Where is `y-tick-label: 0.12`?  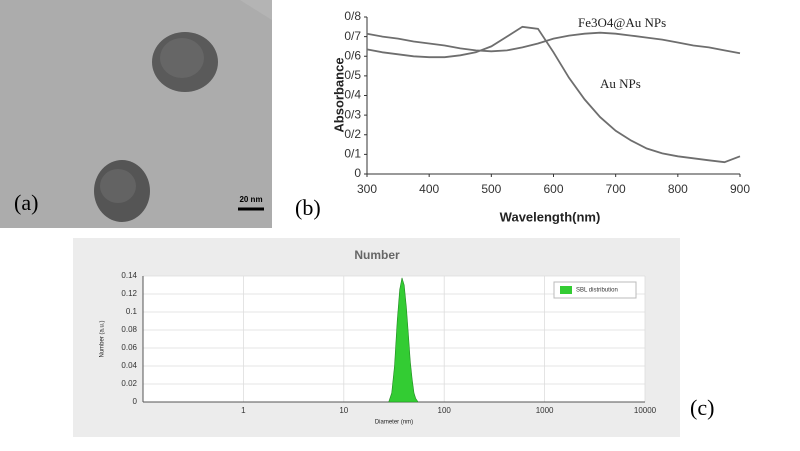
y-tick-label: 0.12 is located at coordinates (129, 293).